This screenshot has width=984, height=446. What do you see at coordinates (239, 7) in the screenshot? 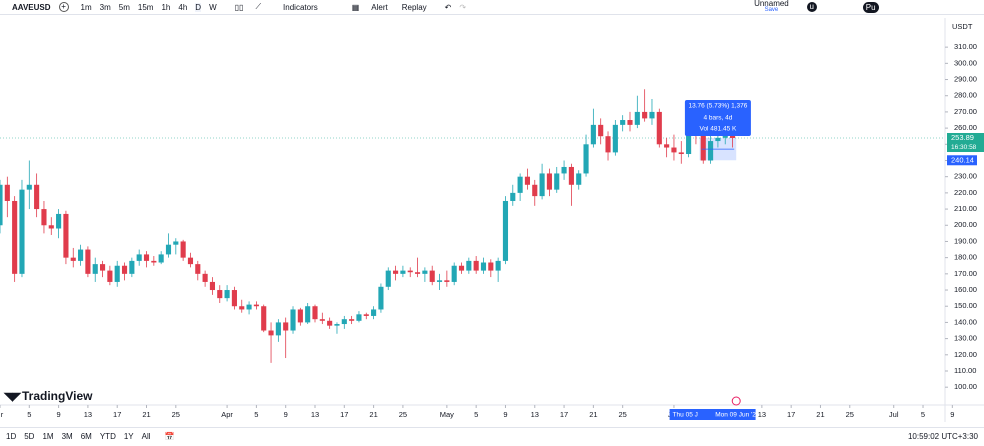
I see `chart-type: ▯▯` at bounding box center [239, 7].